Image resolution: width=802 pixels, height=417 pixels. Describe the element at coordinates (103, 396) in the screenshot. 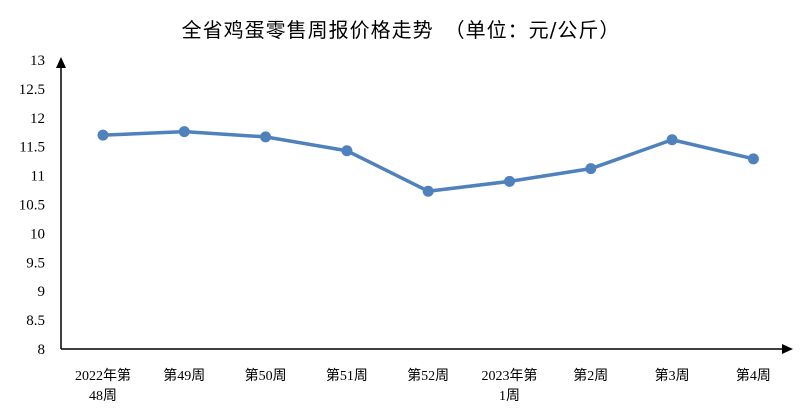

I see `x-category-label: 48周` at that location.